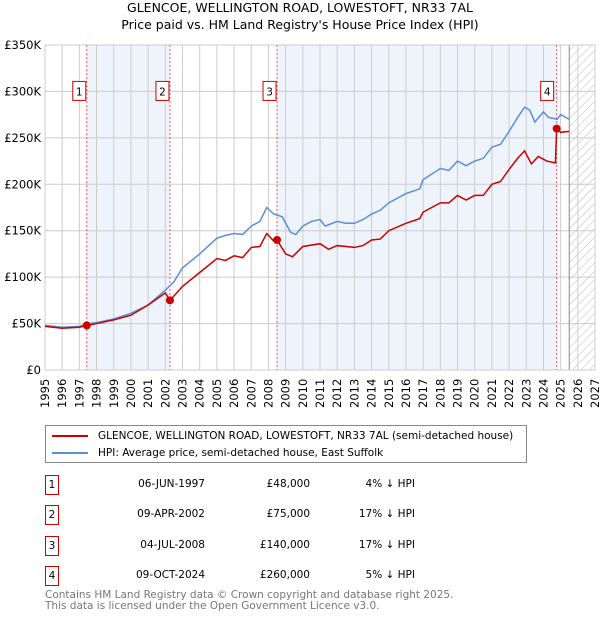  I want to click on sale-price: £48,000, so click(288, 484).